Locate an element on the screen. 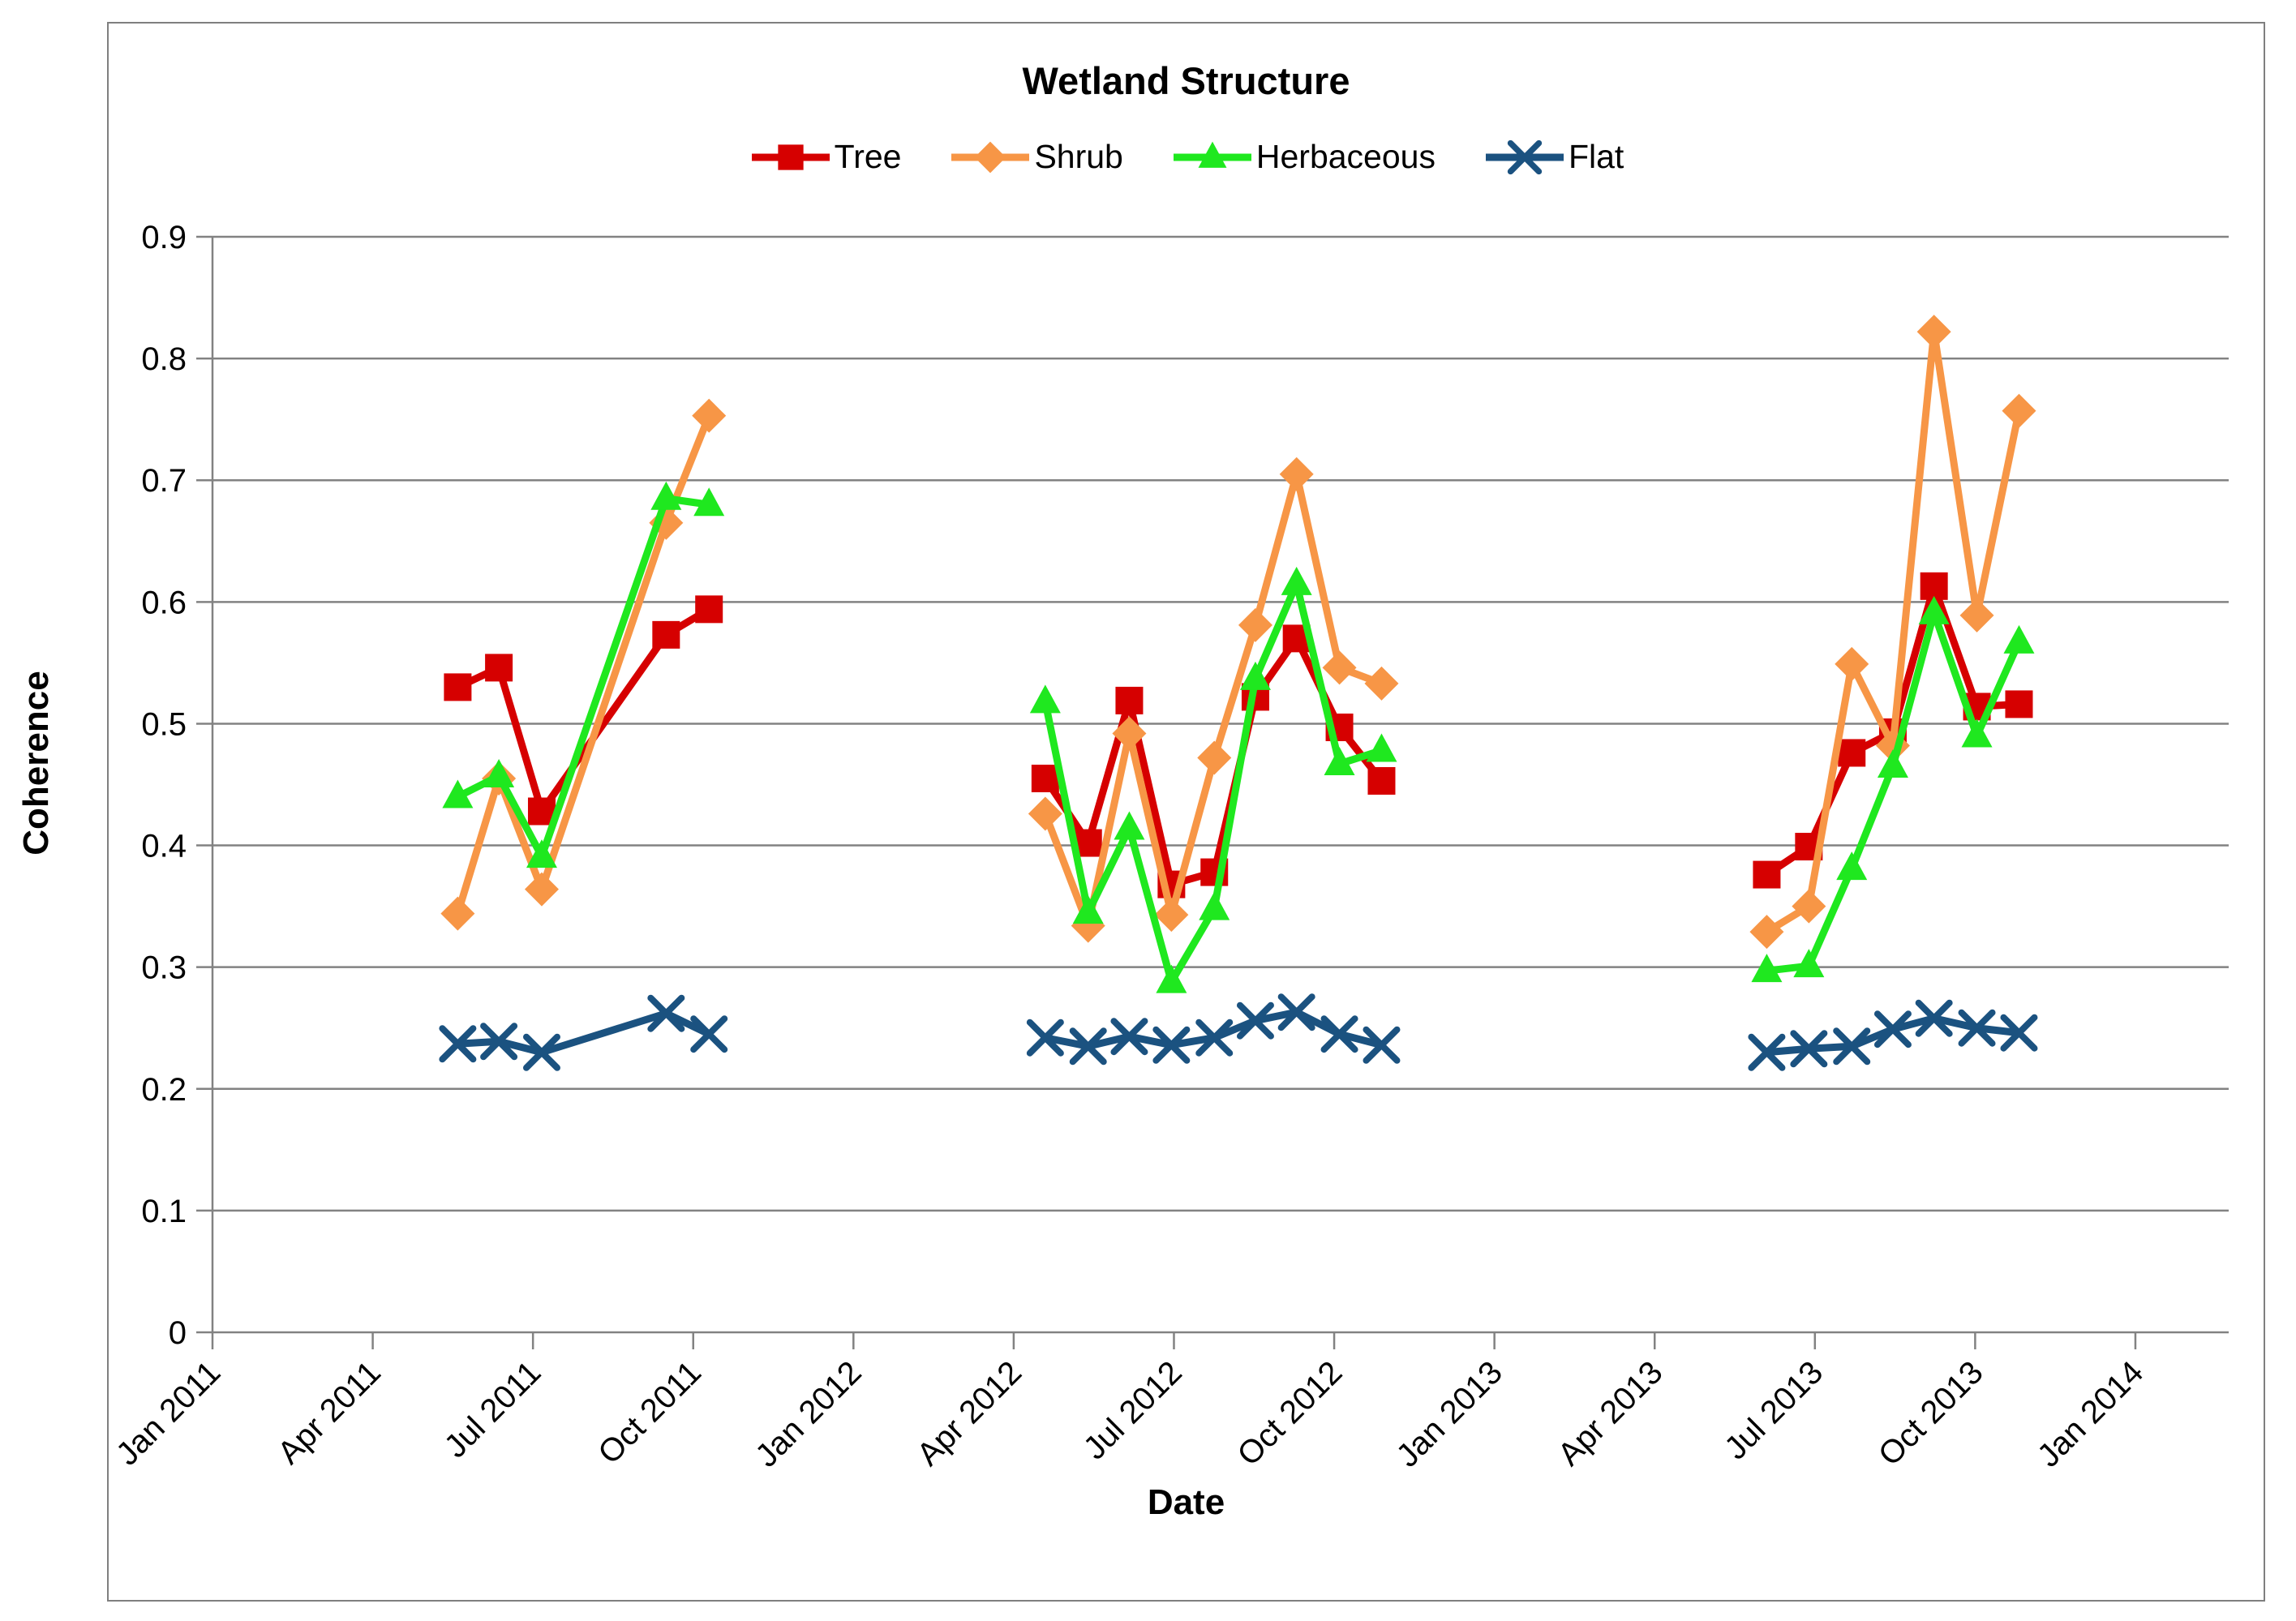  flat-series-marker-icon is located at coordinates (1524, 156).